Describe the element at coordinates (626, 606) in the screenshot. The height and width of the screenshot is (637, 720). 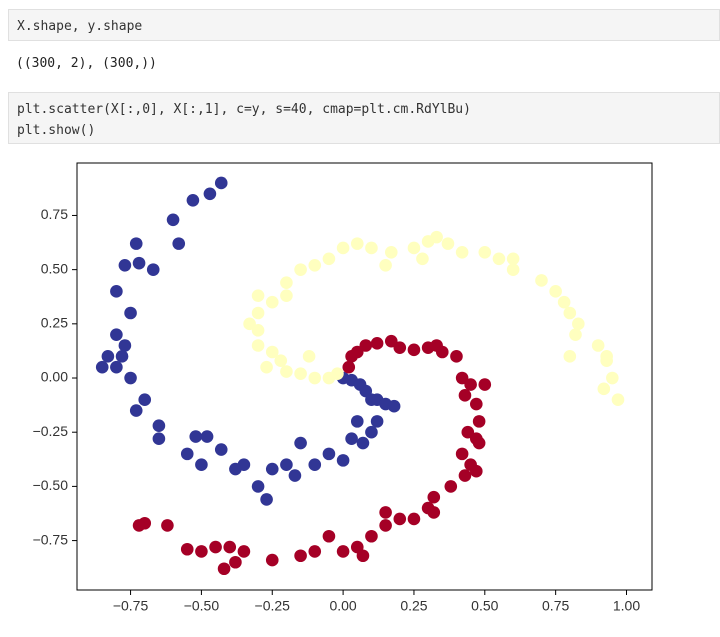
I see `x-tick-label: 1.00` at that location.